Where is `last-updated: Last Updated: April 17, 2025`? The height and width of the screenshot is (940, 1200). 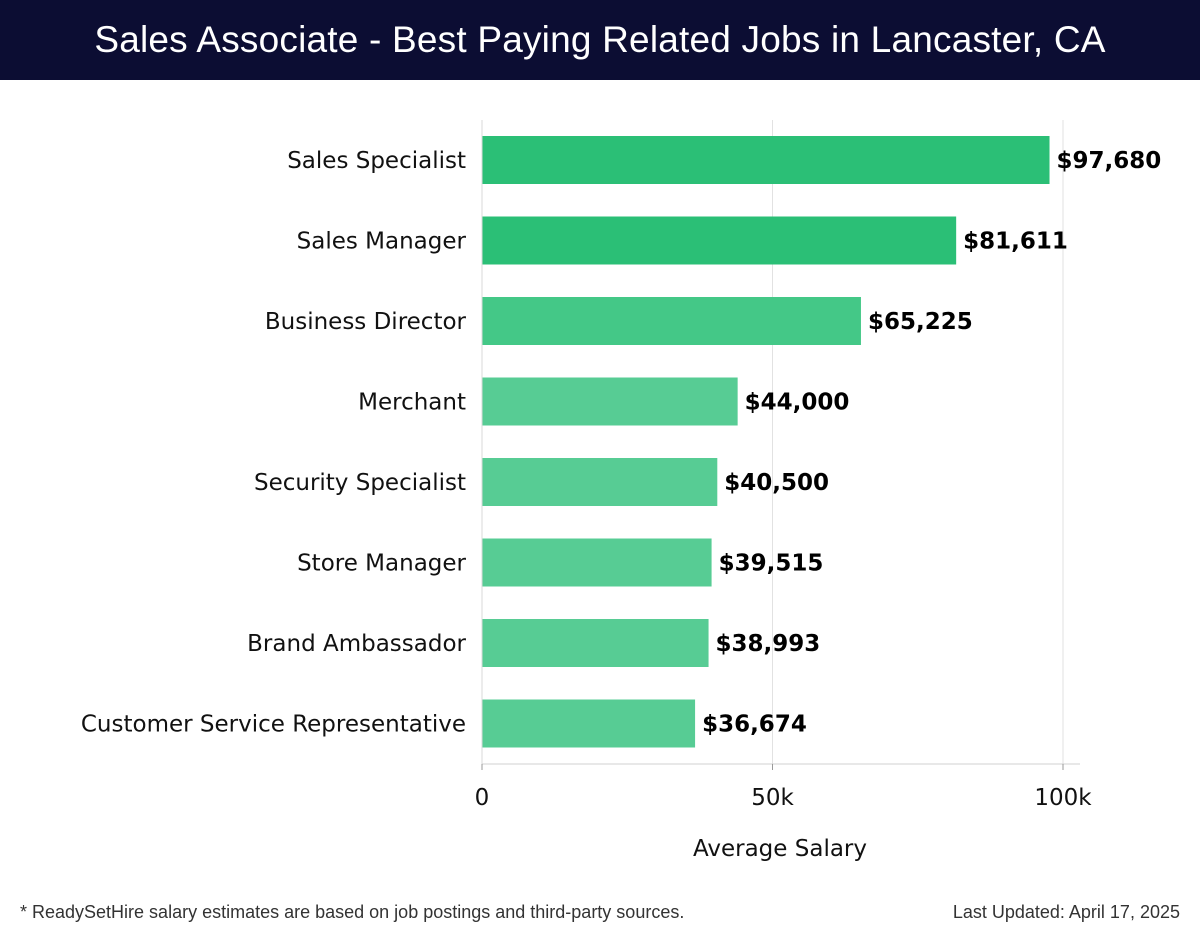 last-updated: Last Updated: April 17, 2025 is located at coordinates (1066, 912).